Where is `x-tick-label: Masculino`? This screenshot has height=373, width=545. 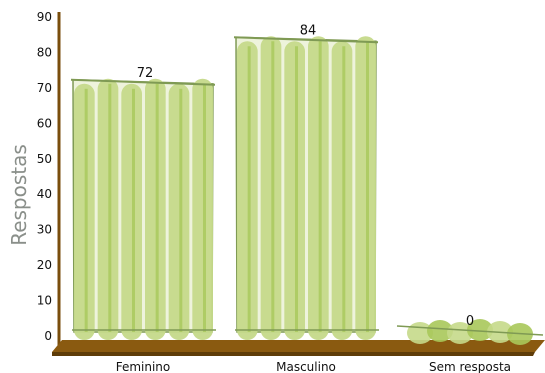 x-tick-label: Masculino is located at coordinates (306, 366).